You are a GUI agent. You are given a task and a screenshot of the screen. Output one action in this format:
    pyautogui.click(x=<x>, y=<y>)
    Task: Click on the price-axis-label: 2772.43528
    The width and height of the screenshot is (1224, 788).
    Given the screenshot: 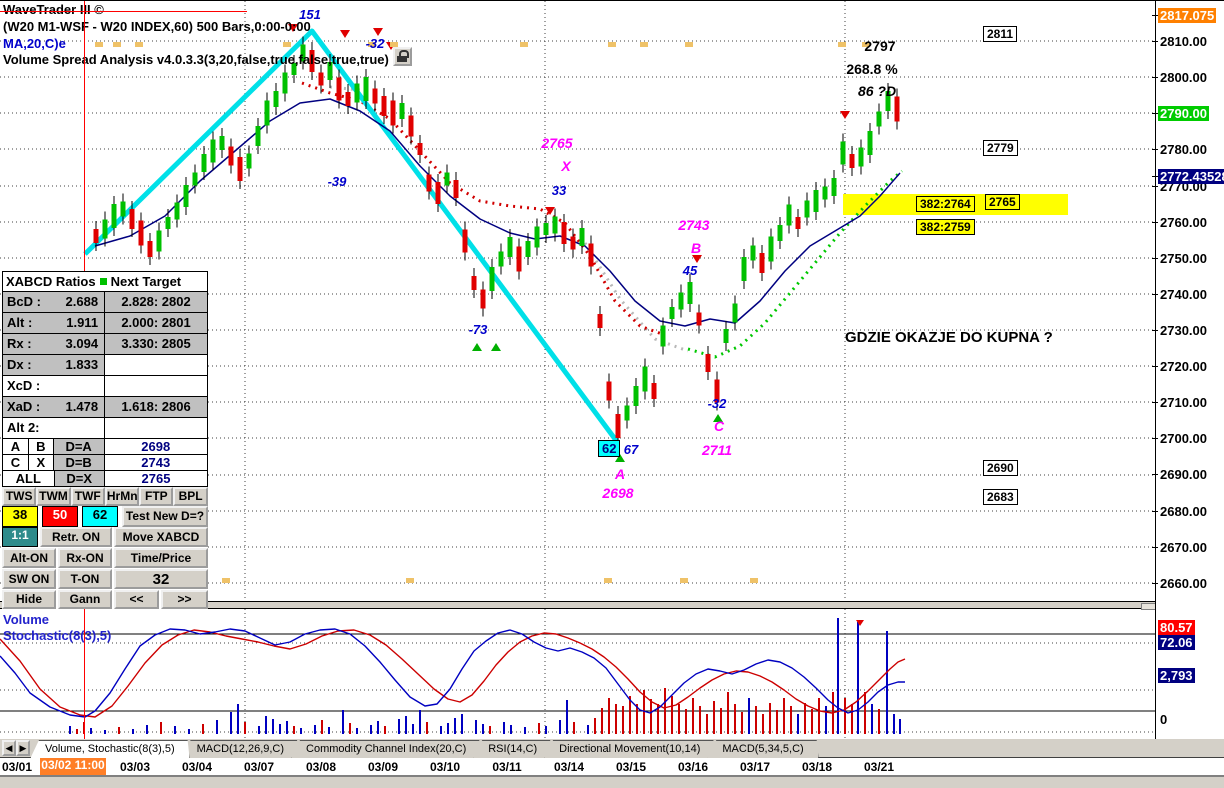 What is the action you would take?
    pyautogui.click(x=1188, y=176)
    